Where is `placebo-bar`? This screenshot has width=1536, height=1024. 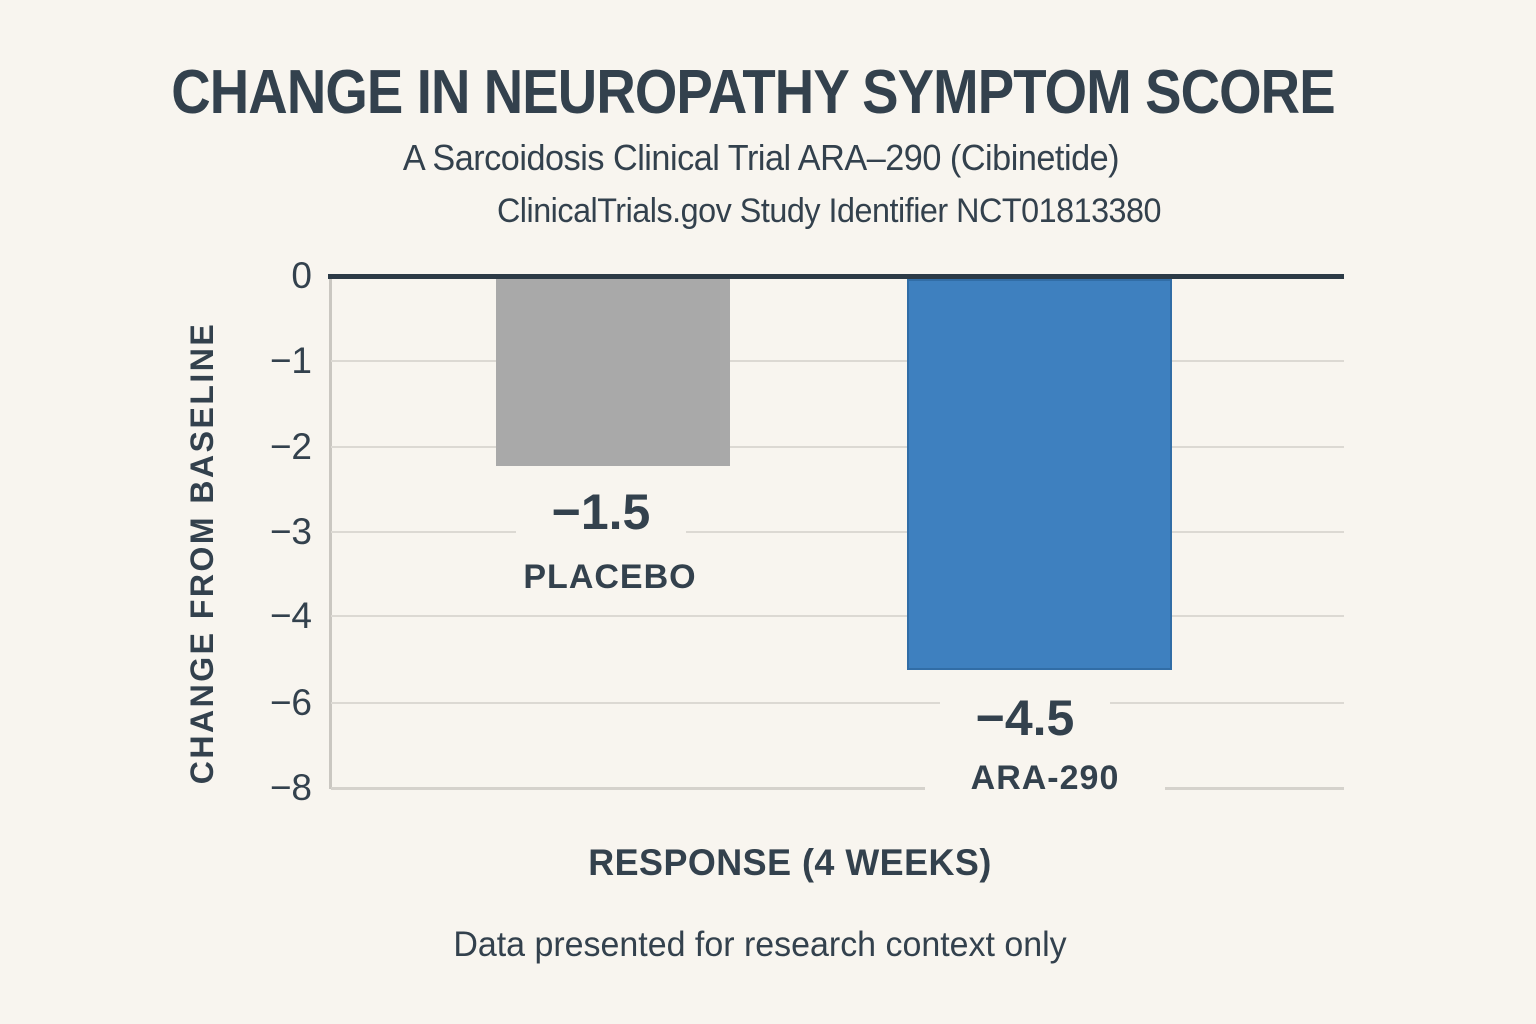
placebo-bar is located at coordinates (613, 372).